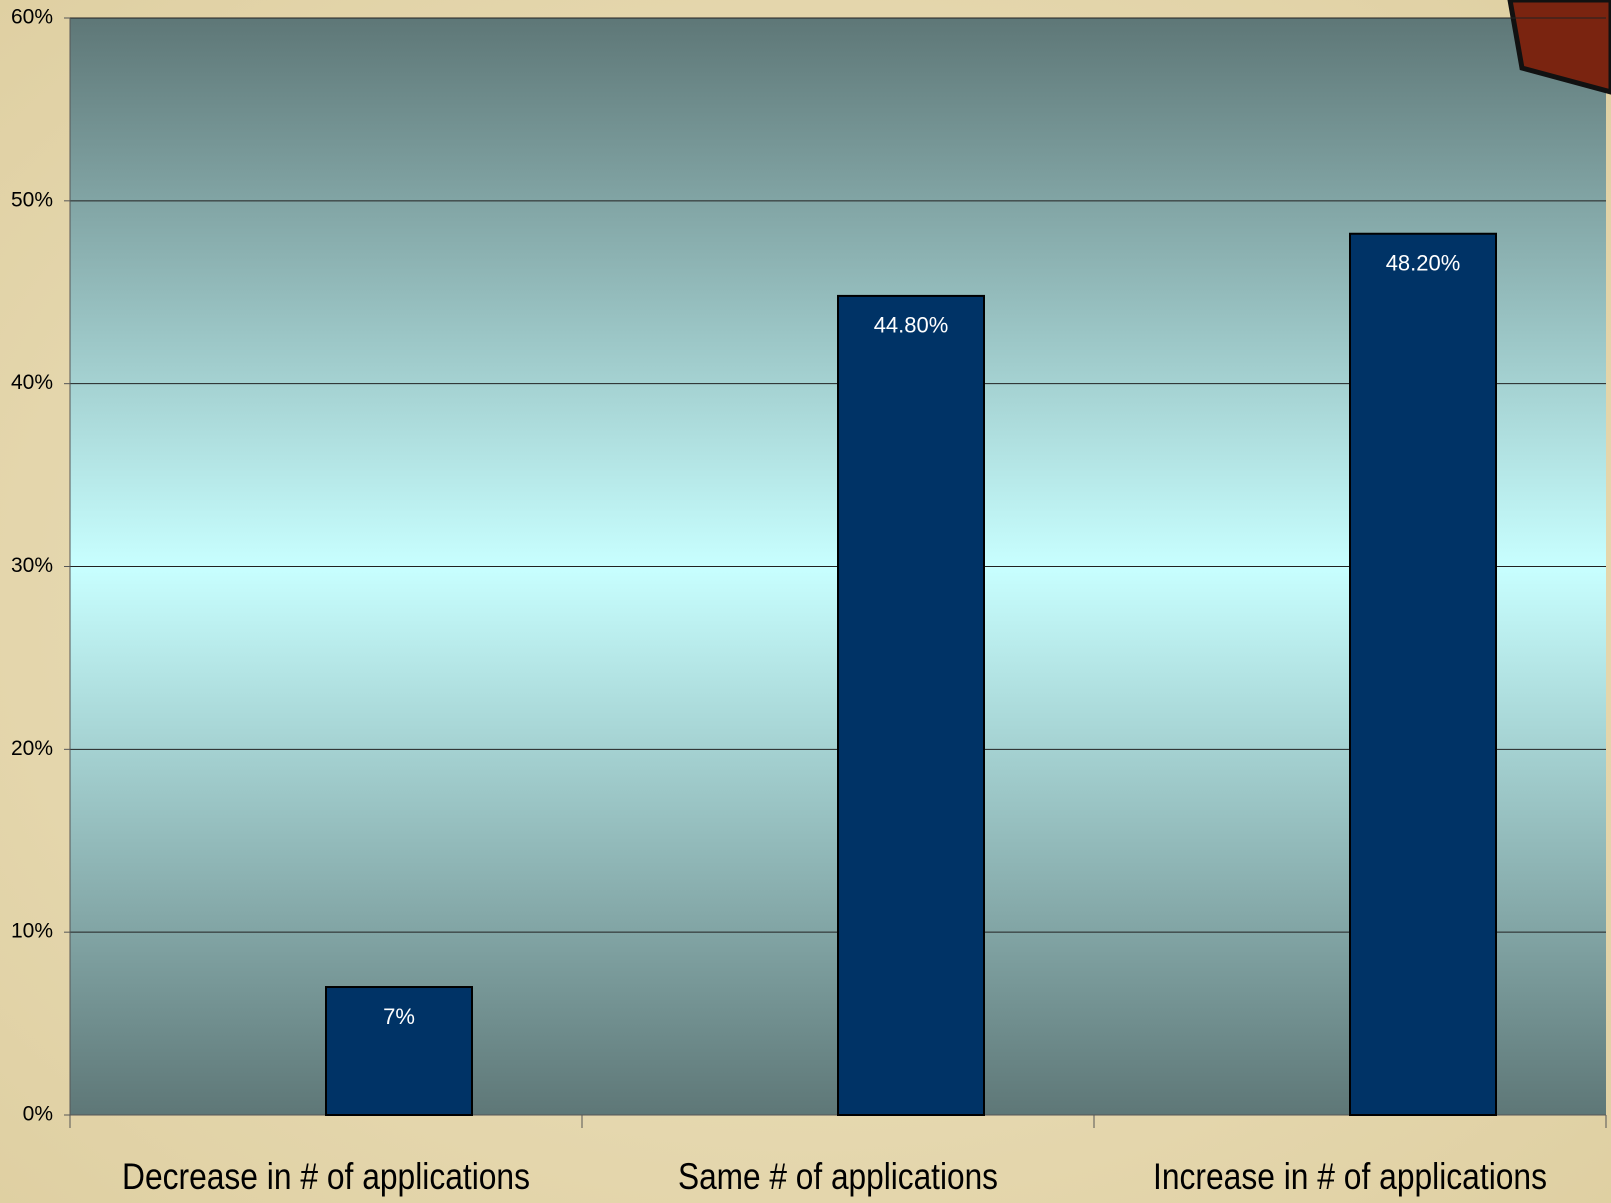 The width and height of the screenshot is (1611, 1203). What do you see at coordinates (32, 565) in the screenshot?
I see `y-tick-label: 30%` at bounding box center [32, 565].